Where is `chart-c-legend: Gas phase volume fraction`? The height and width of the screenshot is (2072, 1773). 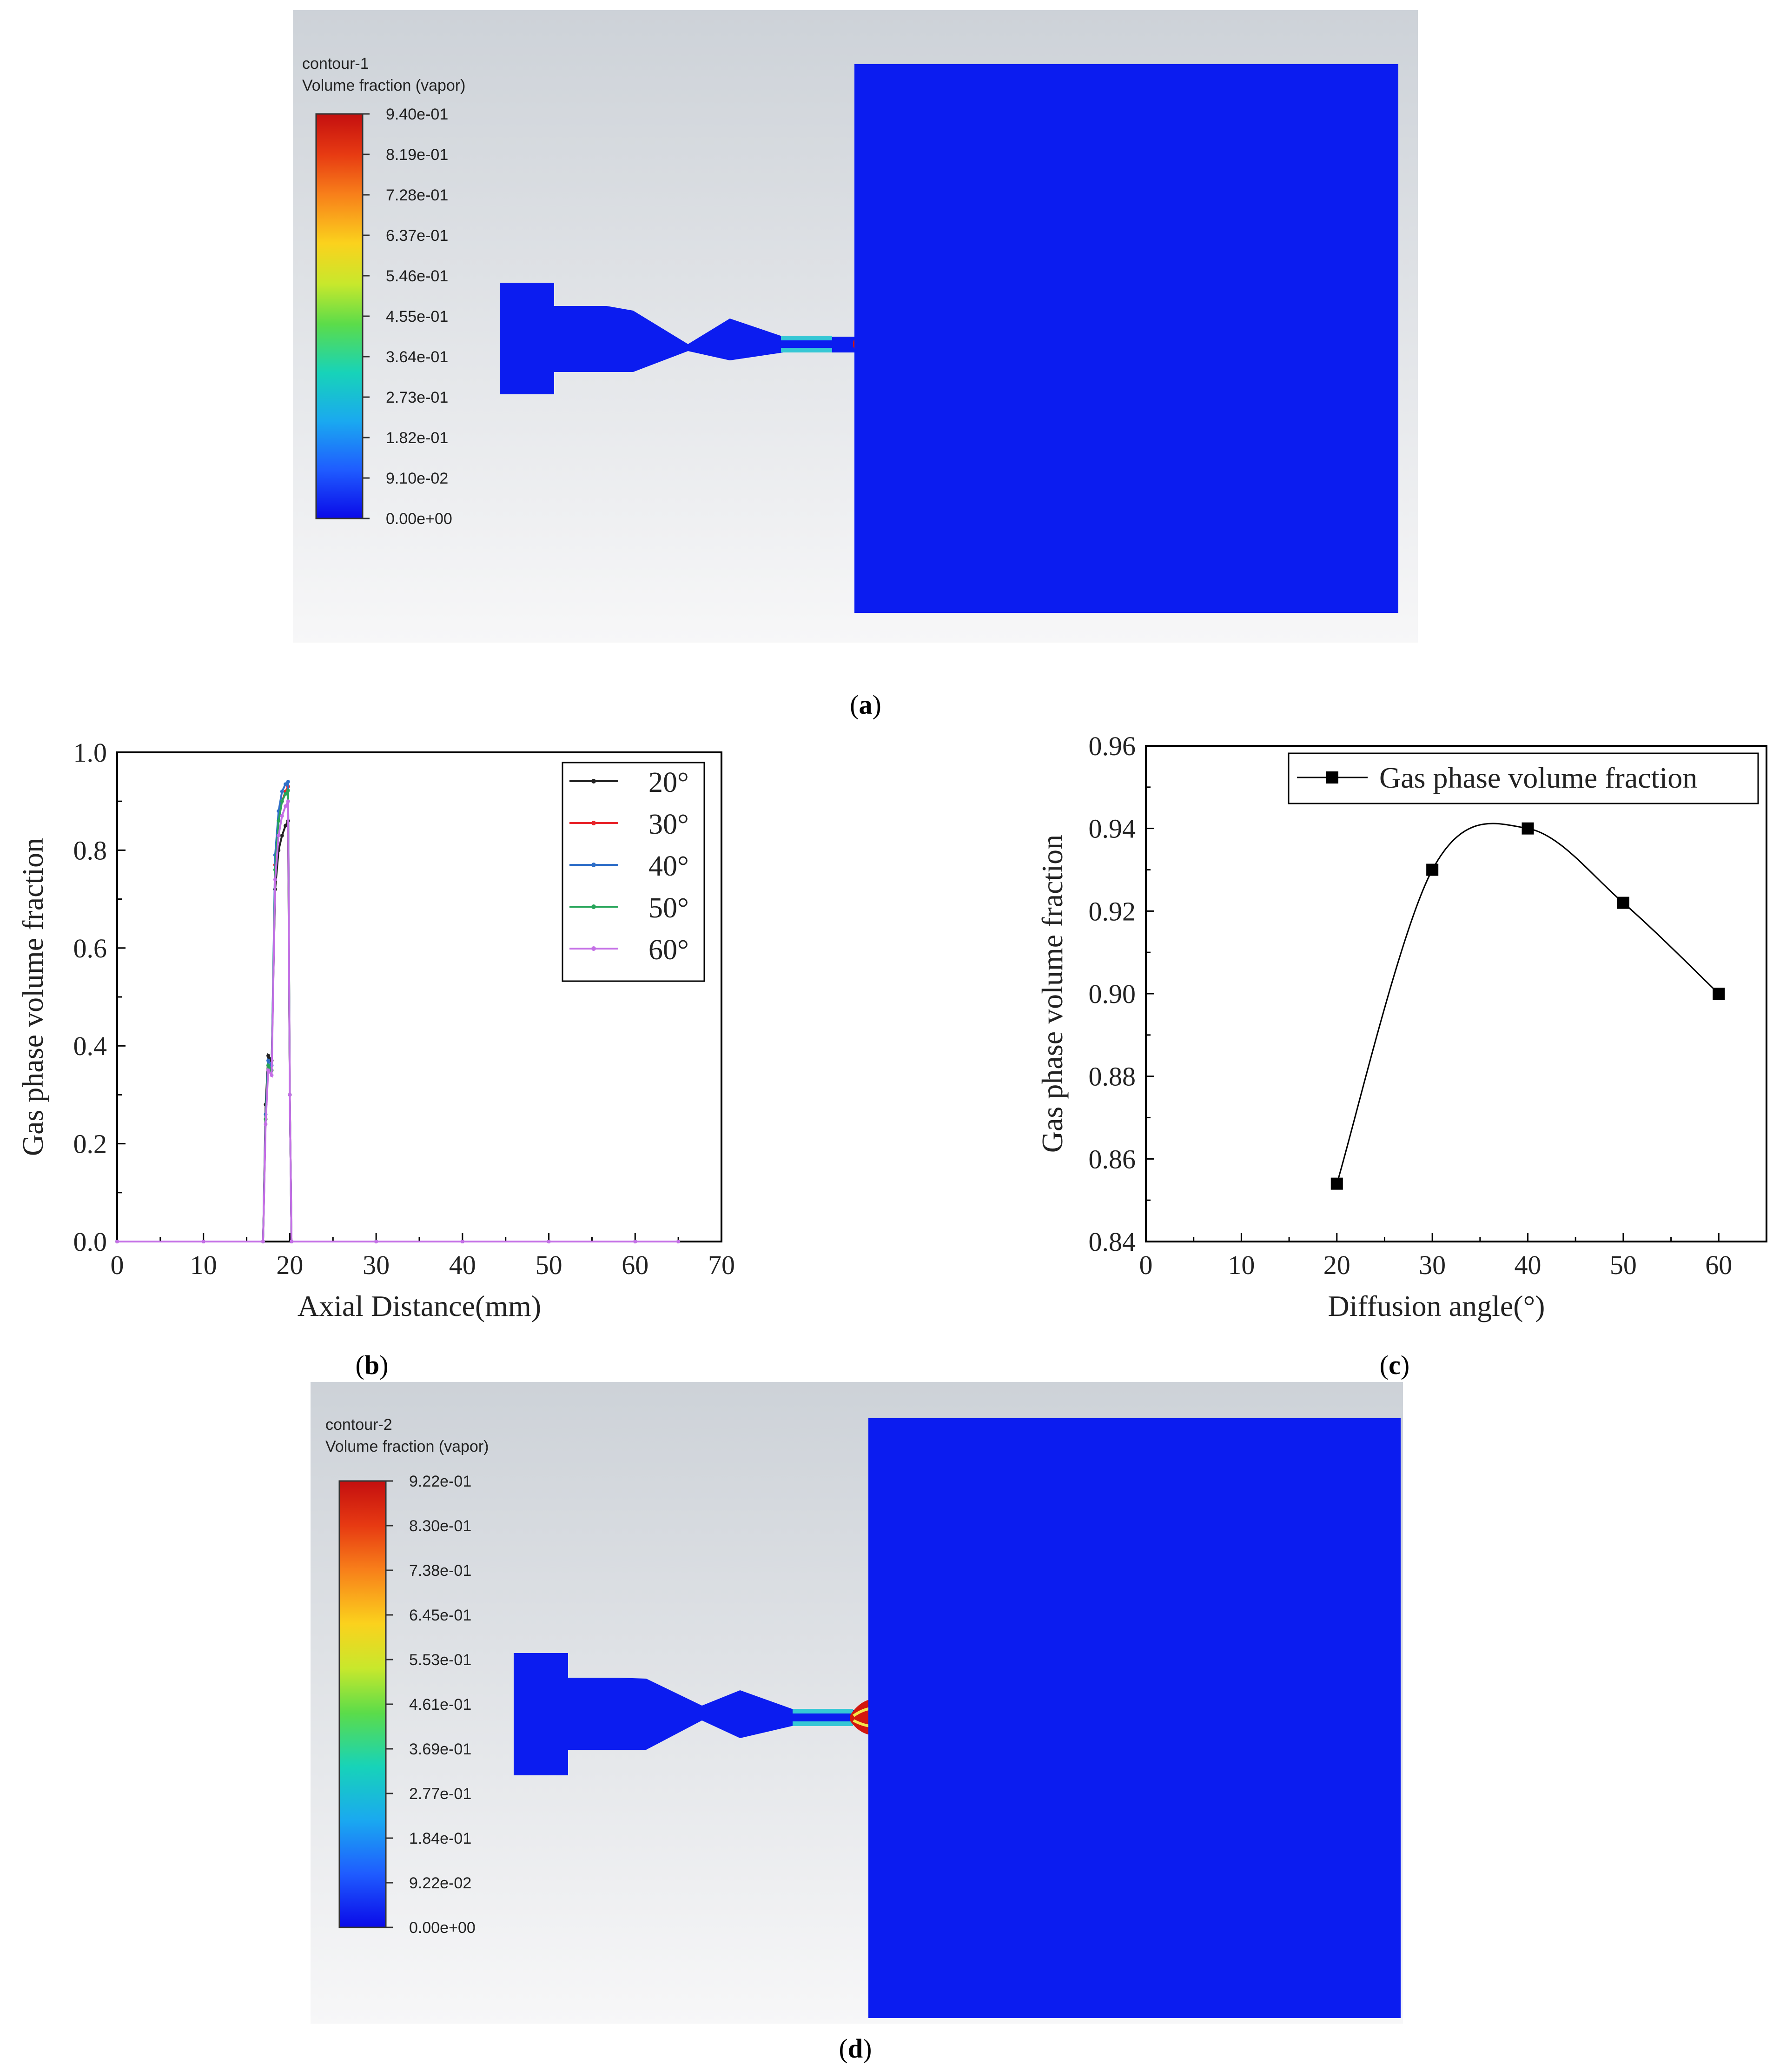
chart-c-legend: Gas phase volume fraction is located at coordinates (1523, 778).